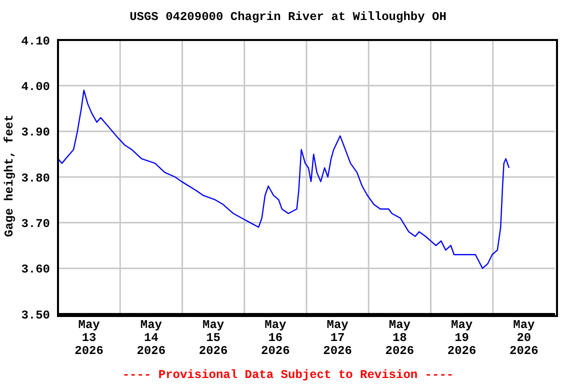 This screenshot has width=576, height=384. What do you see at coordinates (35, 315) in the screenshot?
I see `y-tick-label: 3.50` at bounding box center [35, 315].